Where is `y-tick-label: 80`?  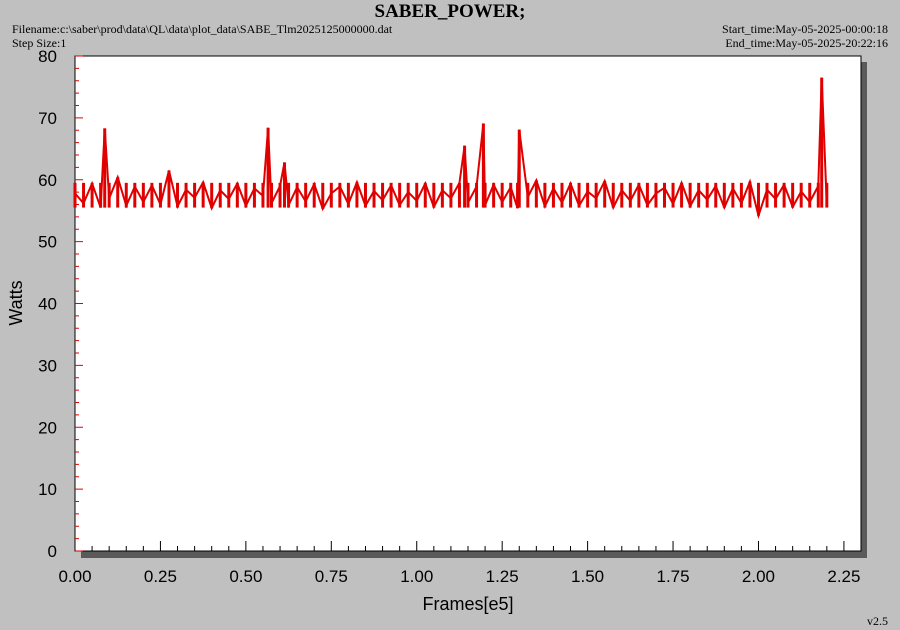 y-tick-label: 80 is located at coordinates (47, 56).